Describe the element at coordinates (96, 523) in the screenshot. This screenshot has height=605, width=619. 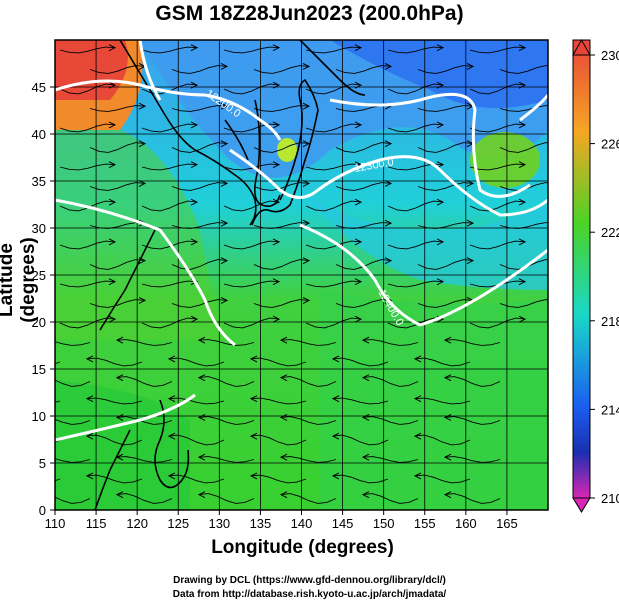
I see `x-tick-label: 115` at that location.